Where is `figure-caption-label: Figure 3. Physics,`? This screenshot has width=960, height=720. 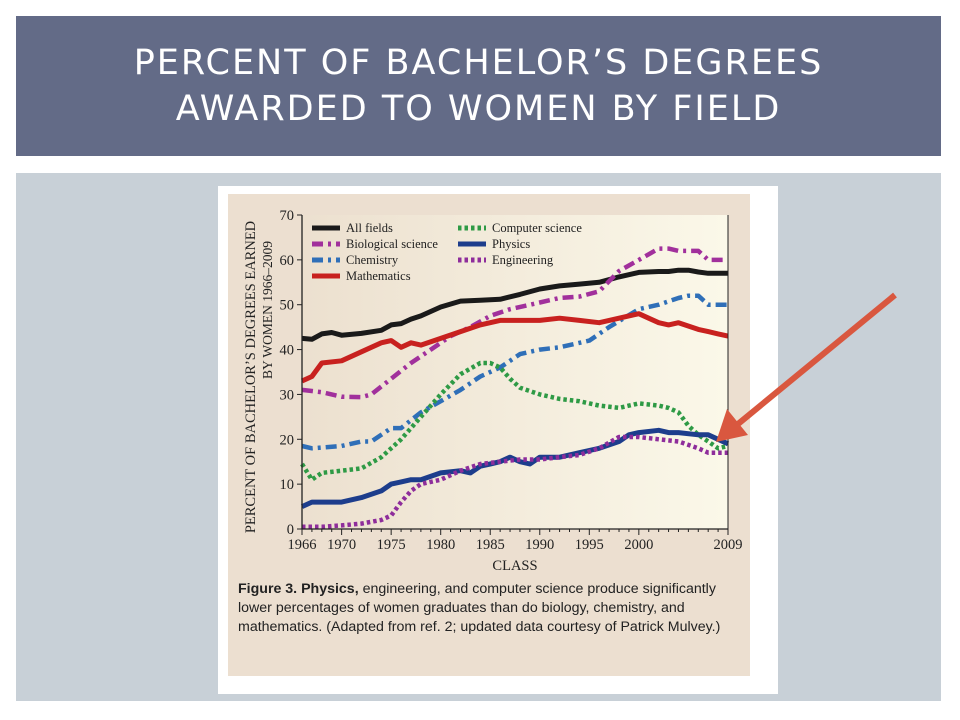
figure-caption-label: Figure 3. Physics, is located at coordinates (298, 589).